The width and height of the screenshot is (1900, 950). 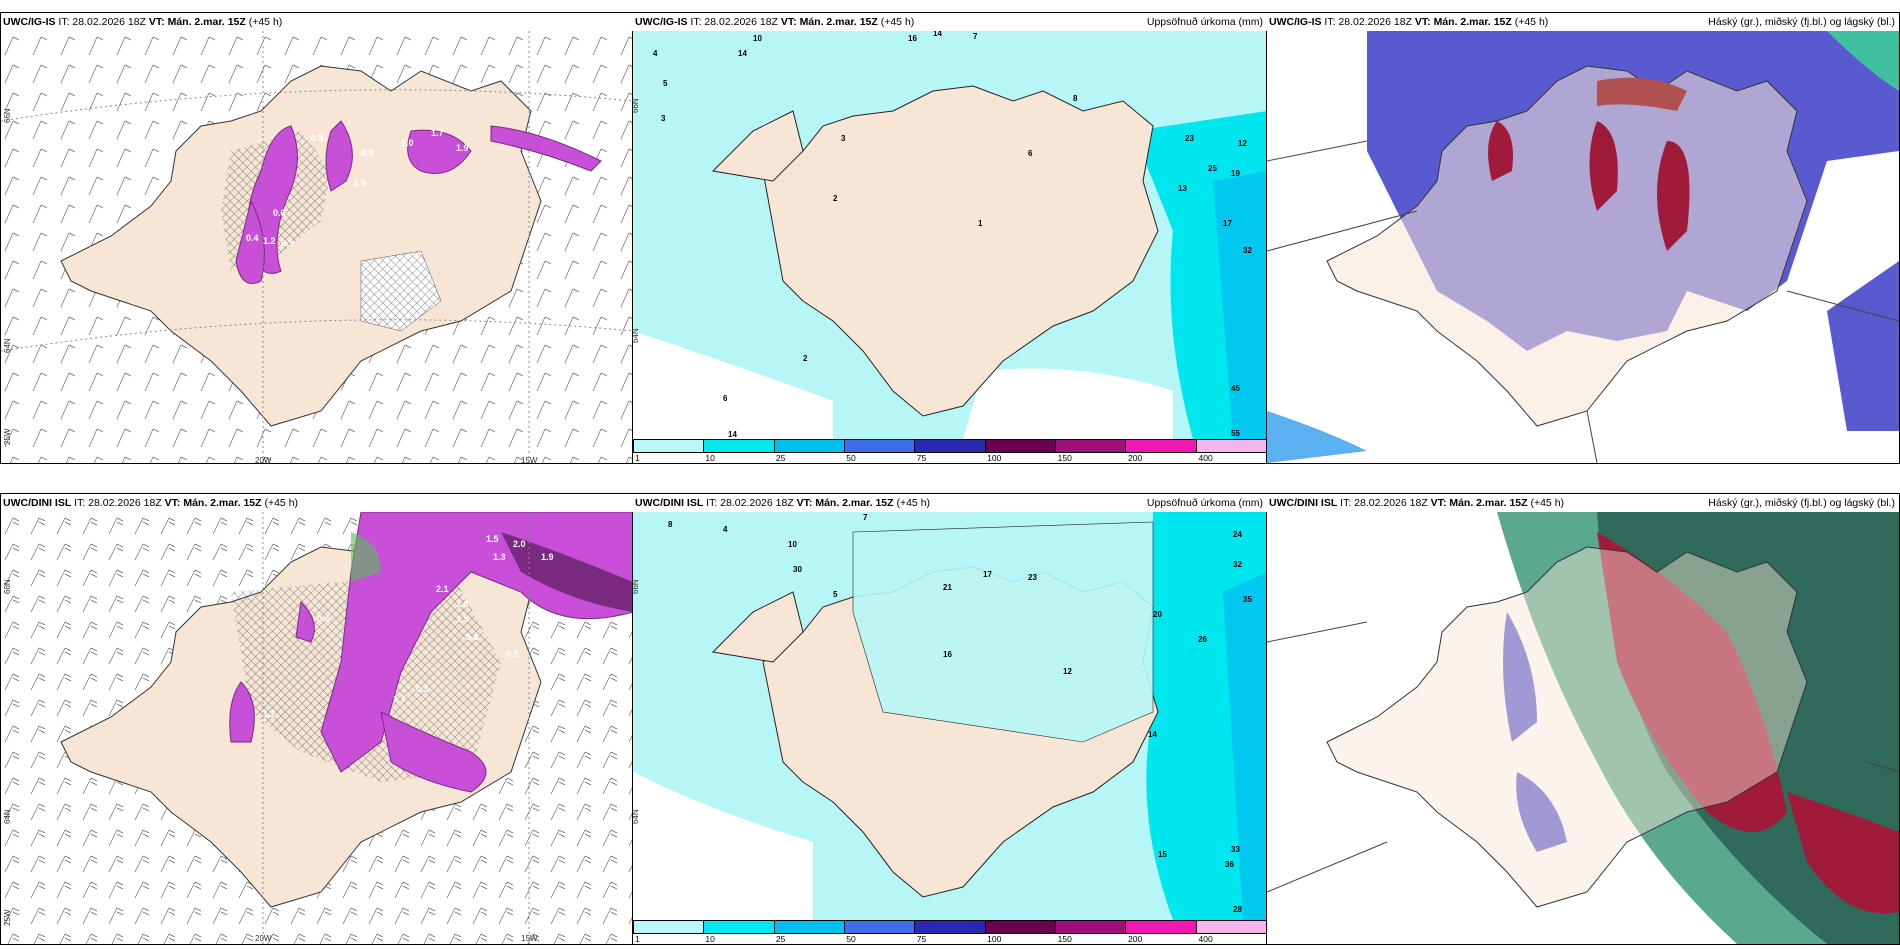 I want to click on precip-label: 30, so click(x=797, y=569).